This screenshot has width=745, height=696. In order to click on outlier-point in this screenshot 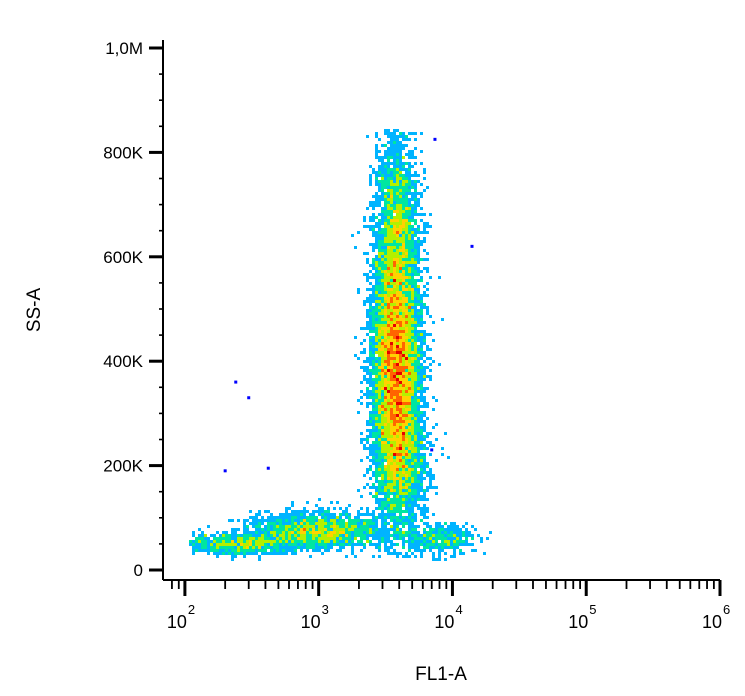, I will do `click(225, 471)`.